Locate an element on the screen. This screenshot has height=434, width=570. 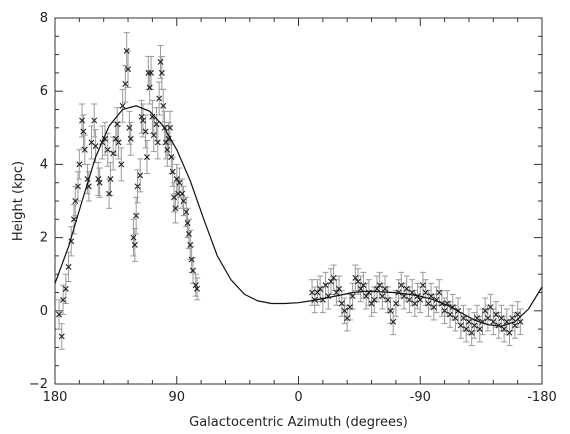
y-tick-label: −2 is located at coordinates (38, 384).